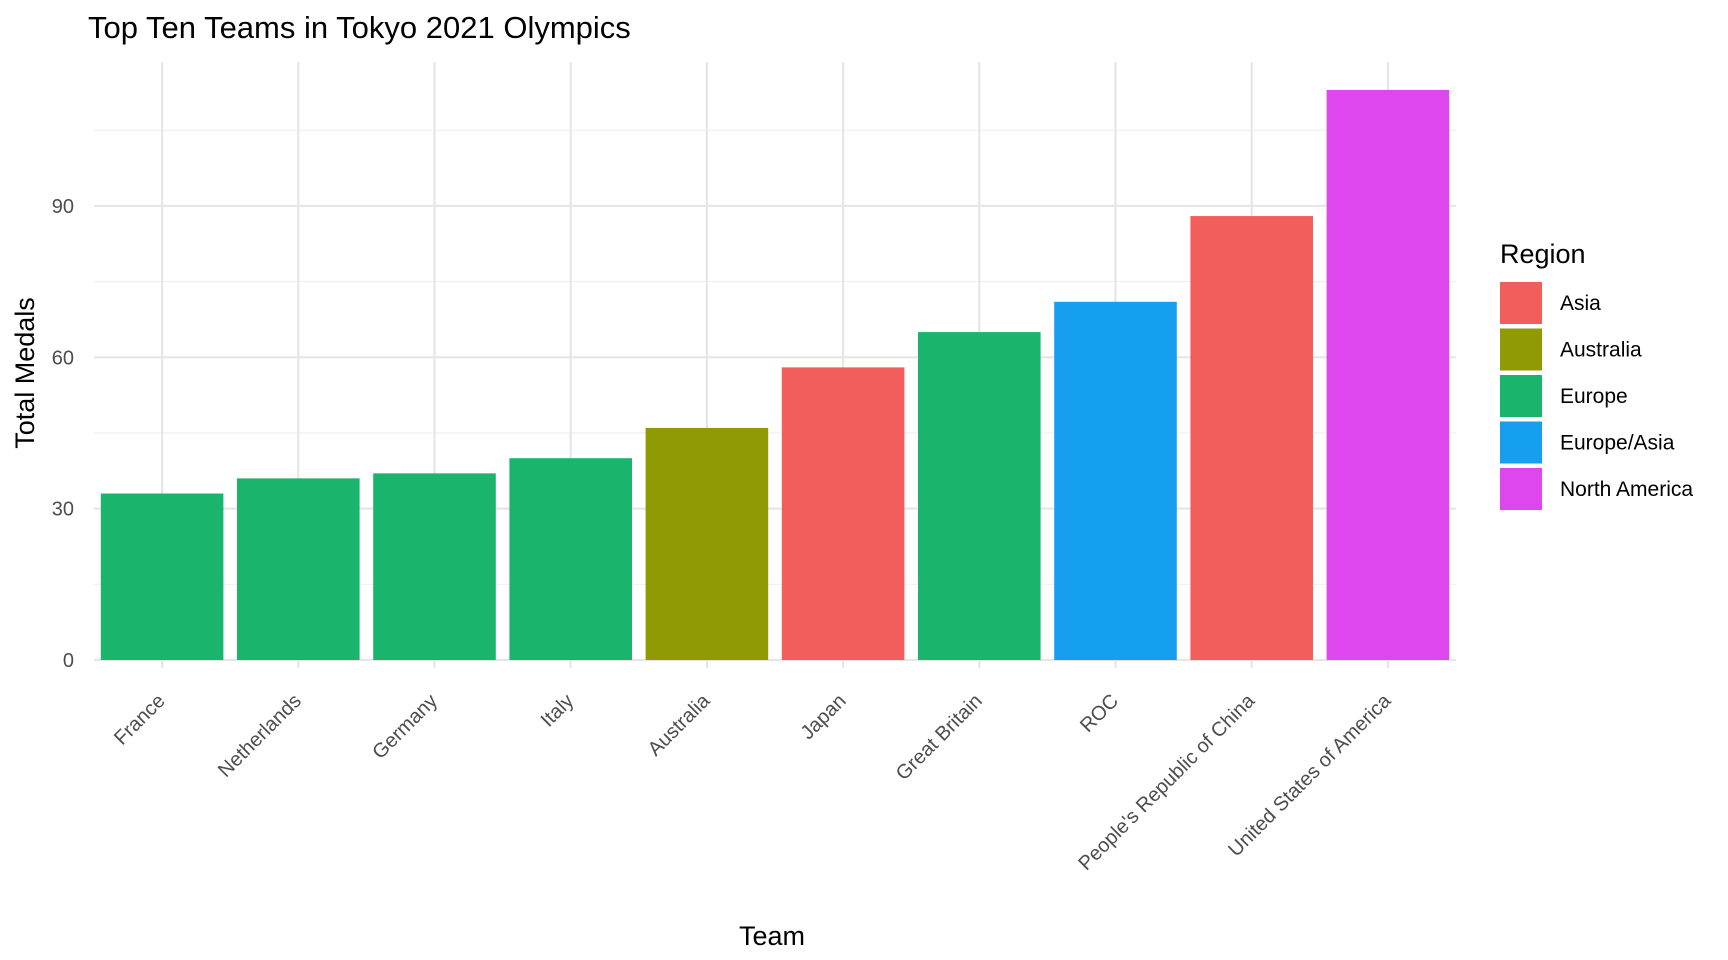 This screenshot has height=960, width=1728. What do you see at coordinates (939, 737) in the screenshot?
I see `x-tick-label: Great Britain` at bounding box center [939, 737].